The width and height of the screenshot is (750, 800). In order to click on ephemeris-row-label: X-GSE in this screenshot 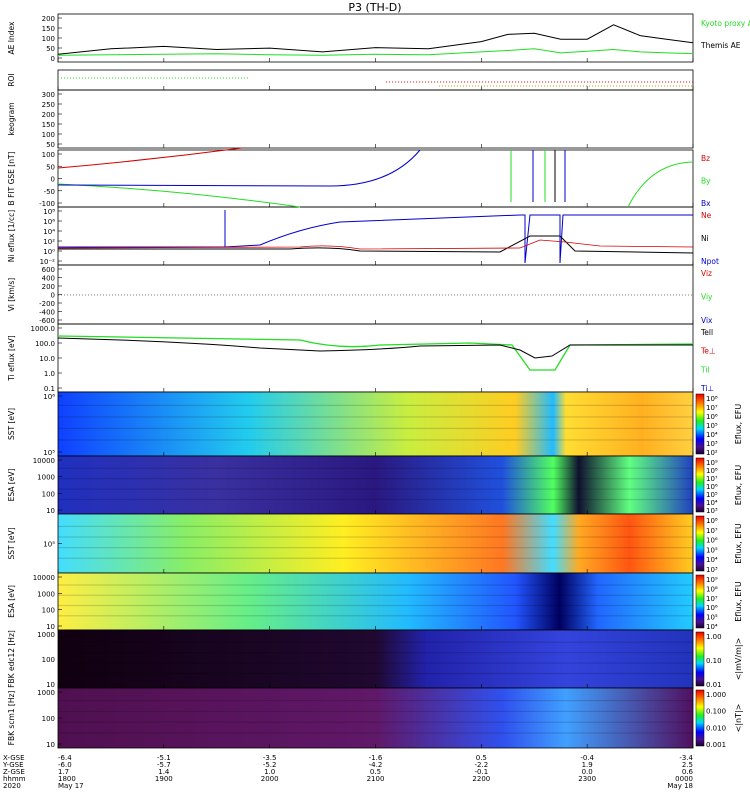, I will do `click(14, 758)`.